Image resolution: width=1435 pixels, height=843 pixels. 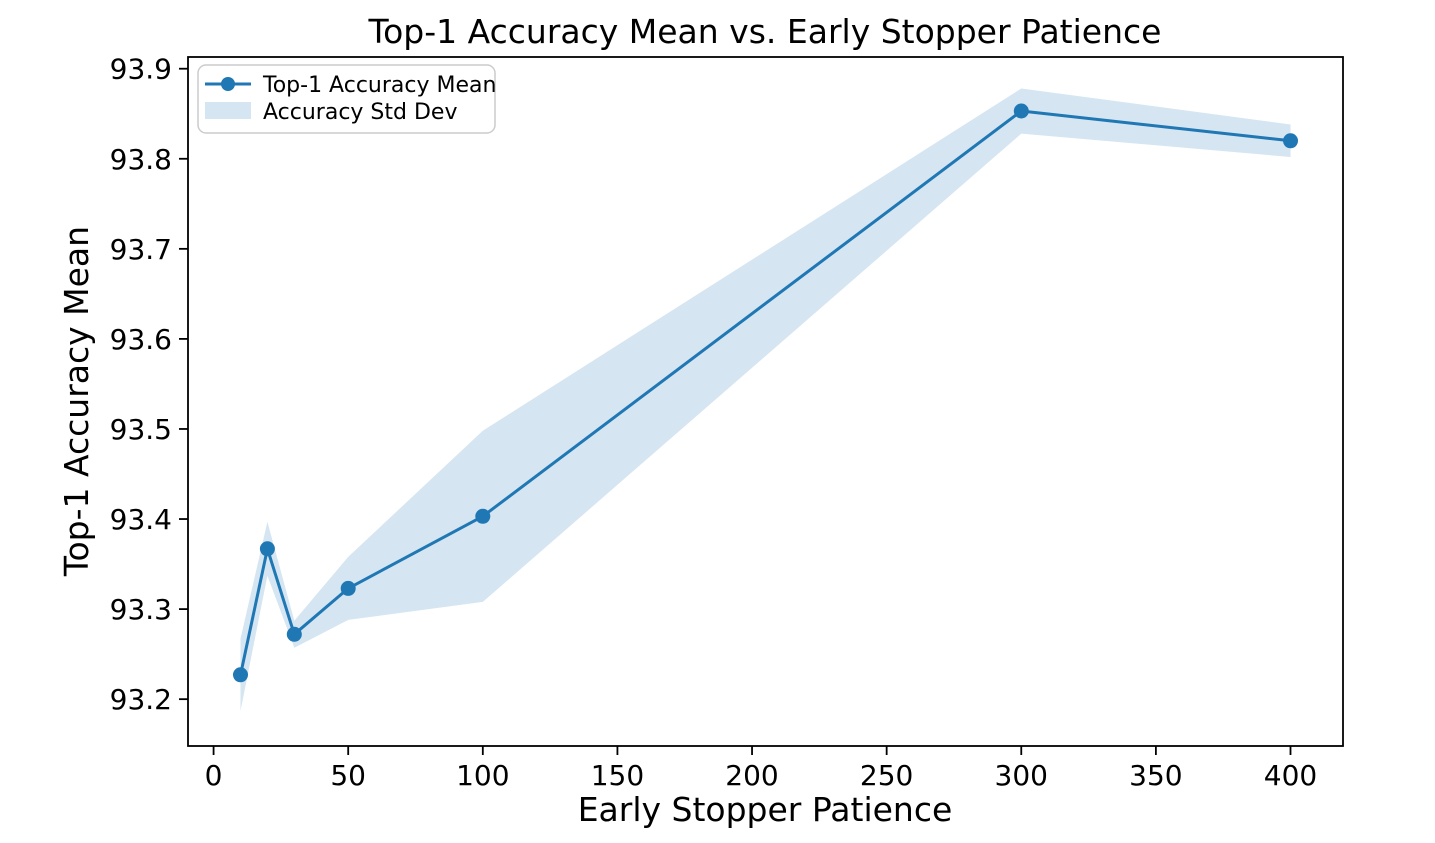 What do you see at coordinates (1290, 775) in the screenshot?
I see `x-tick-label: 400` at bounding box center [1290, 775].